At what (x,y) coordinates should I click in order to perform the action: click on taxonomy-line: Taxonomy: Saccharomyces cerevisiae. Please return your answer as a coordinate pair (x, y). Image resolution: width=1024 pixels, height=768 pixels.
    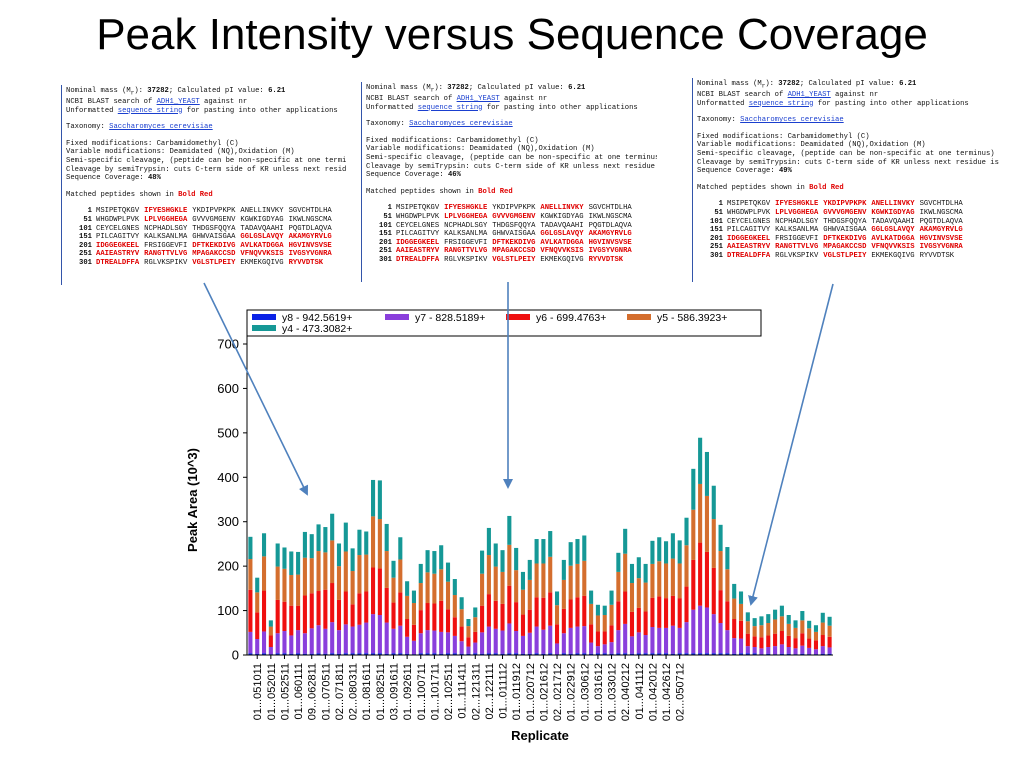
    Looking at the image, I should click on (770, 120).